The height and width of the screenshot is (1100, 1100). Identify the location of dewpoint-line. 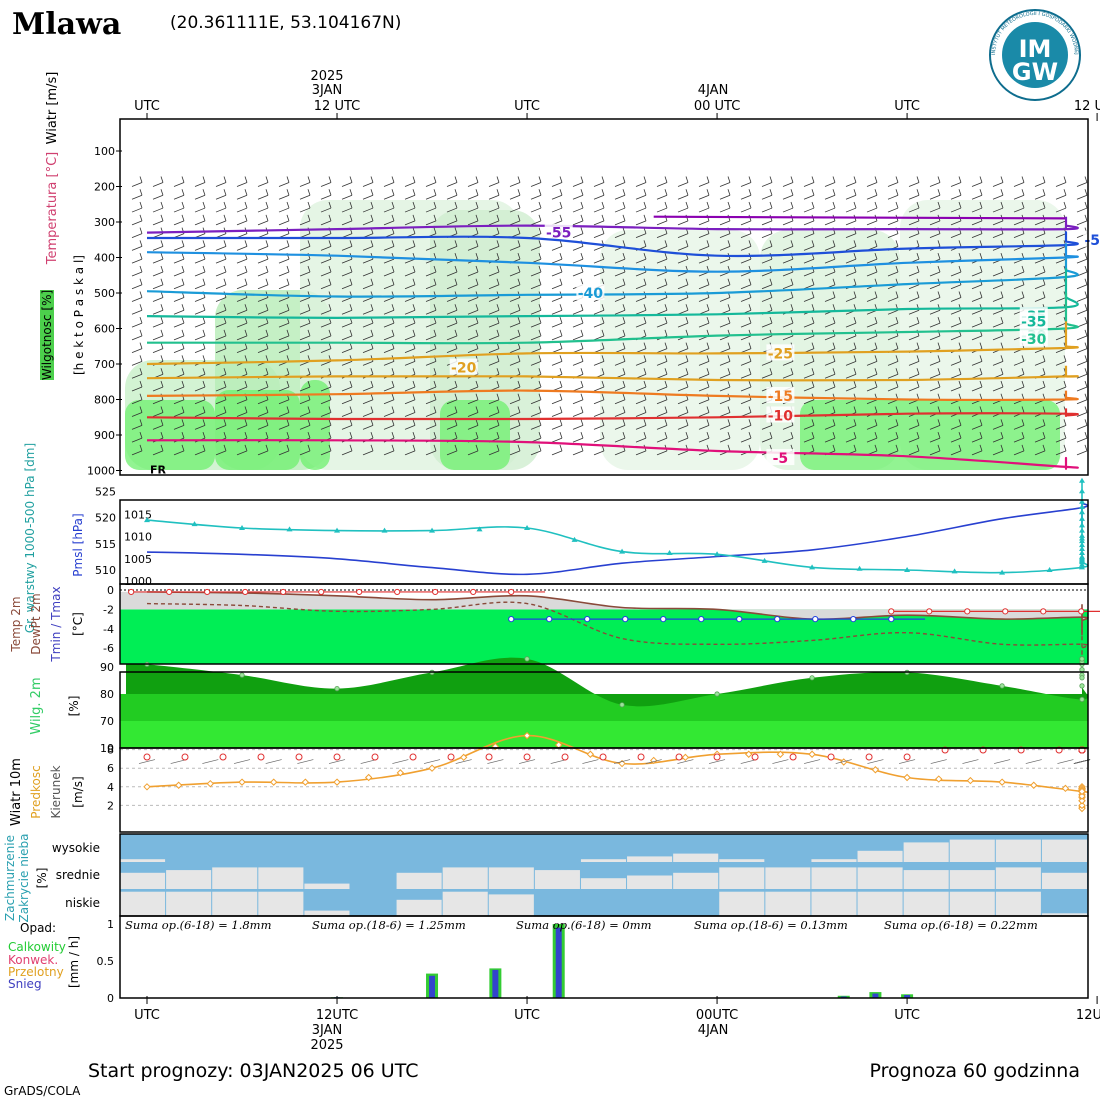
(617, 629).